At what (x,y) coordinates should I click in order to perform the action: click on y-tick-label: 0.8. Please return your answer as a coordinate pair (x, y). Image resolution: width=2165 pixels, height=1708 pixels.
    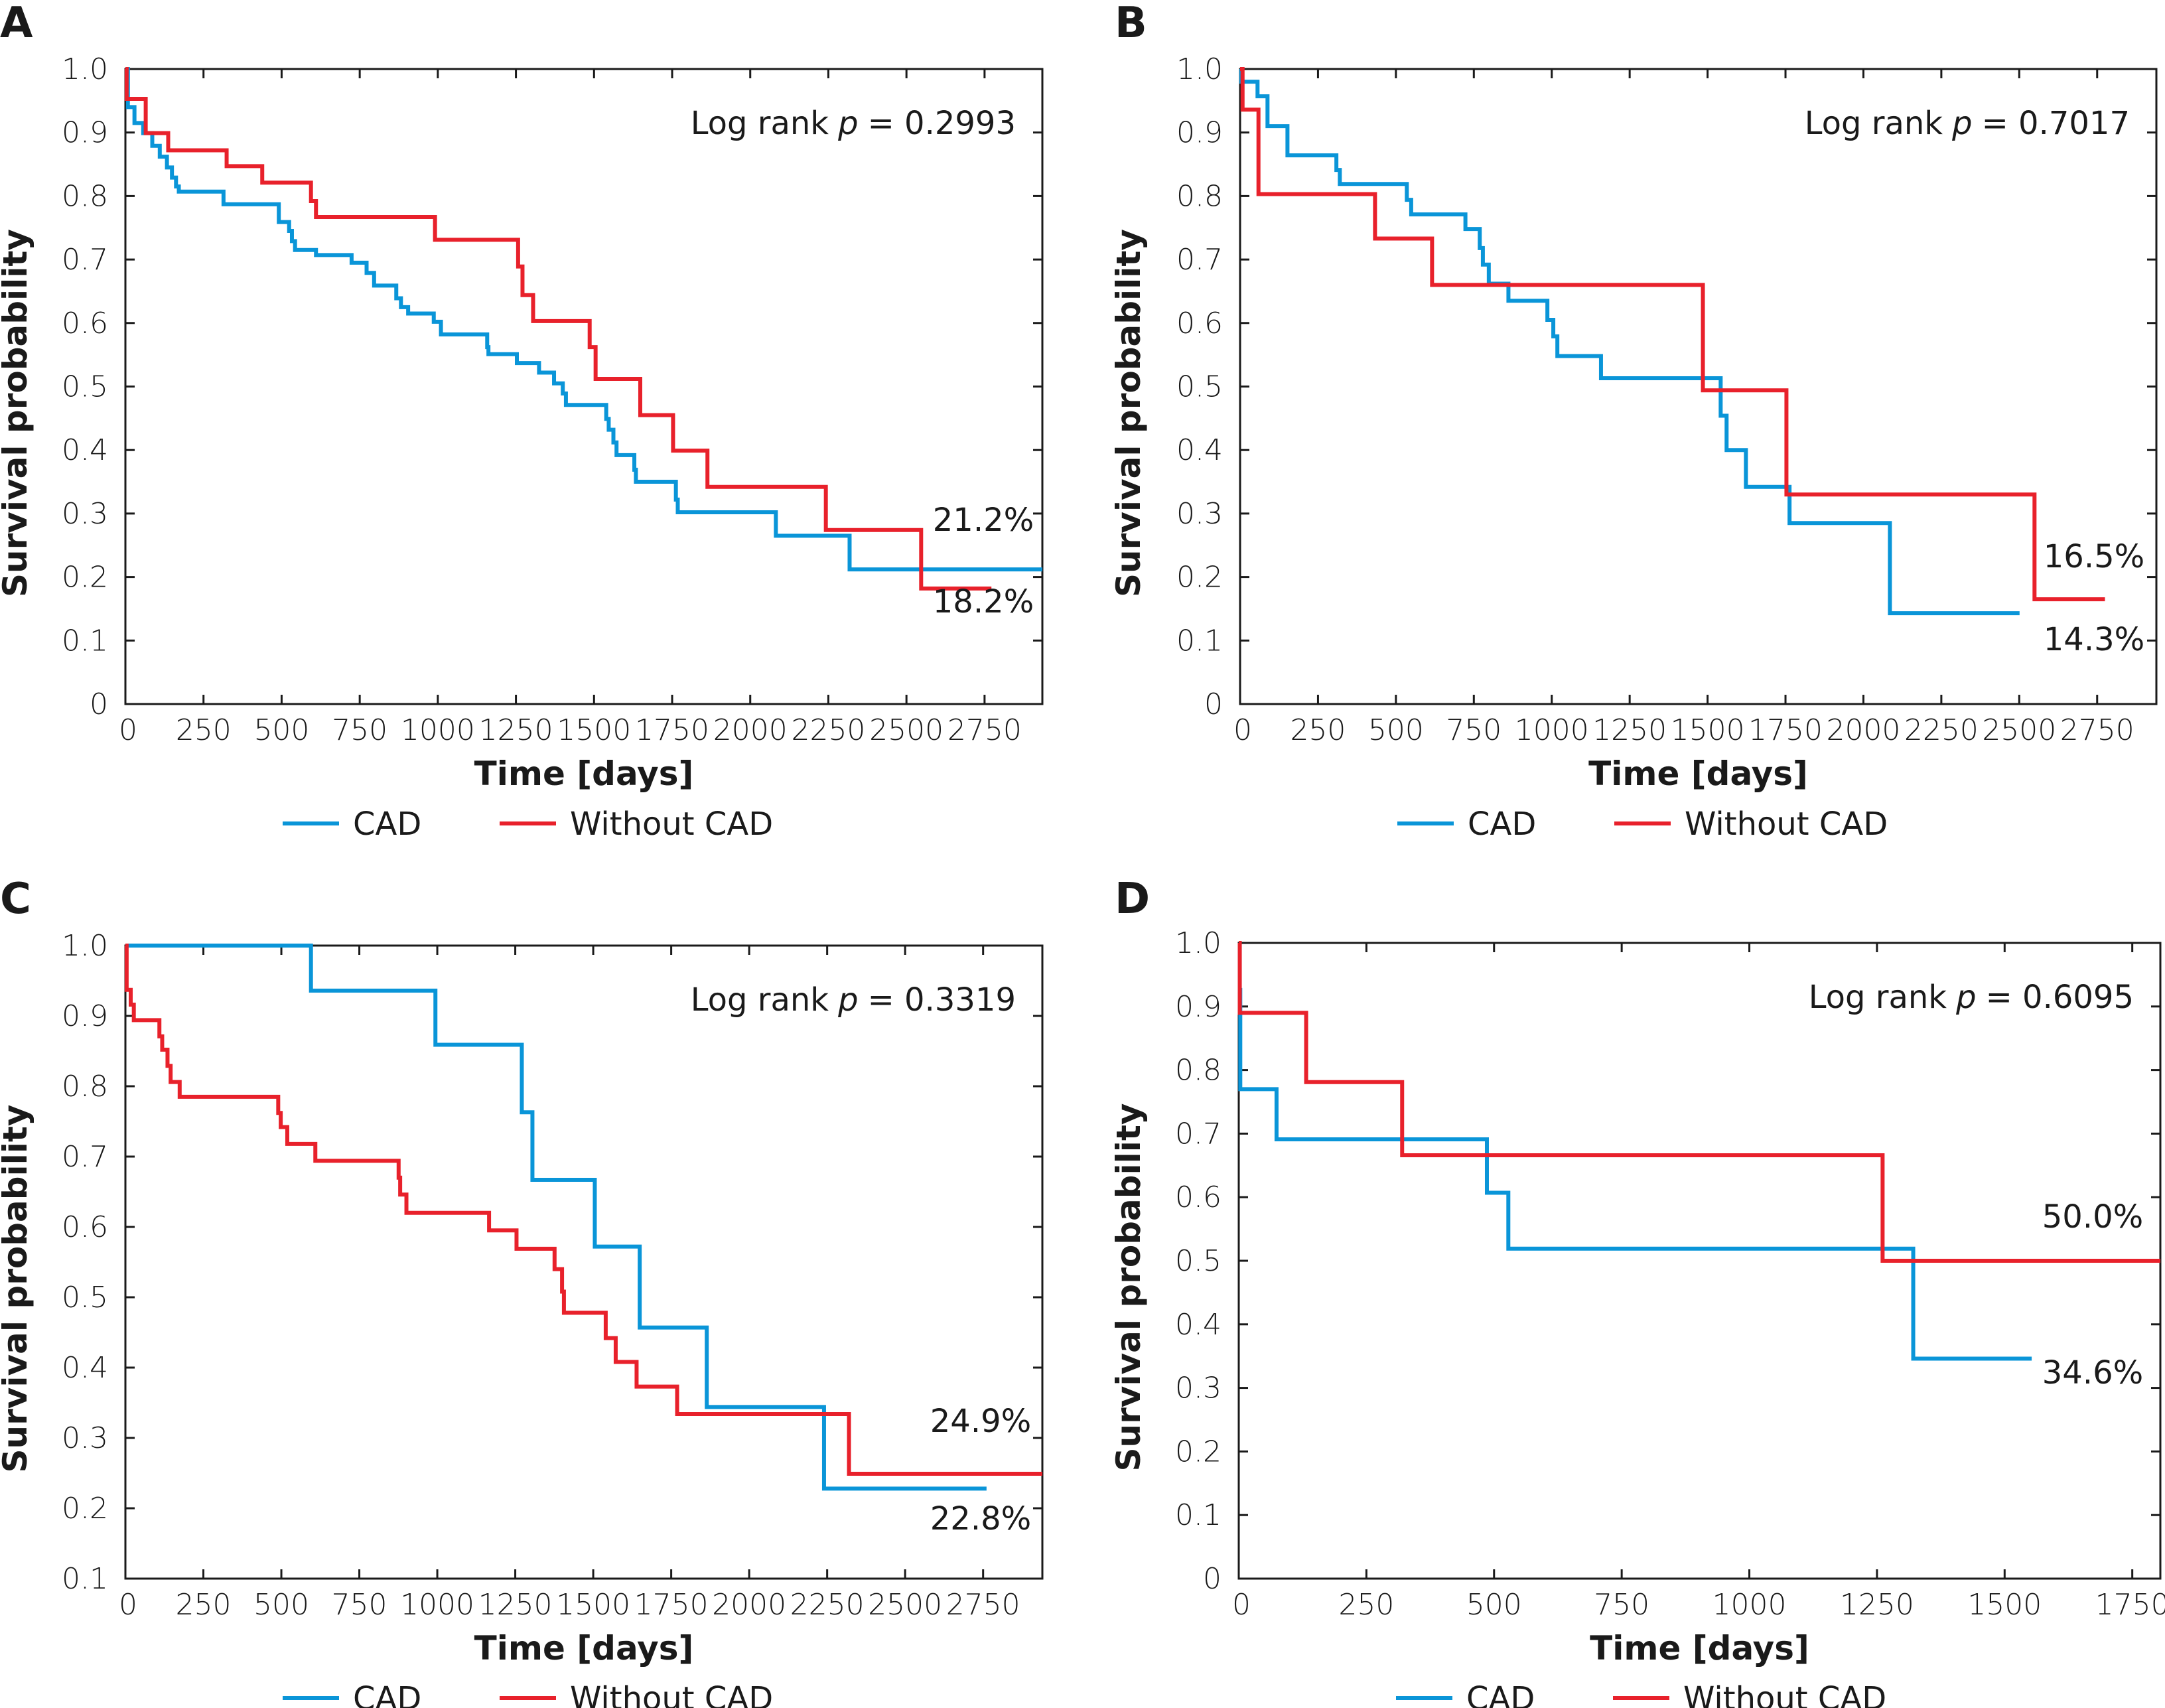
    Looking at the image, I should click on (85, 196).